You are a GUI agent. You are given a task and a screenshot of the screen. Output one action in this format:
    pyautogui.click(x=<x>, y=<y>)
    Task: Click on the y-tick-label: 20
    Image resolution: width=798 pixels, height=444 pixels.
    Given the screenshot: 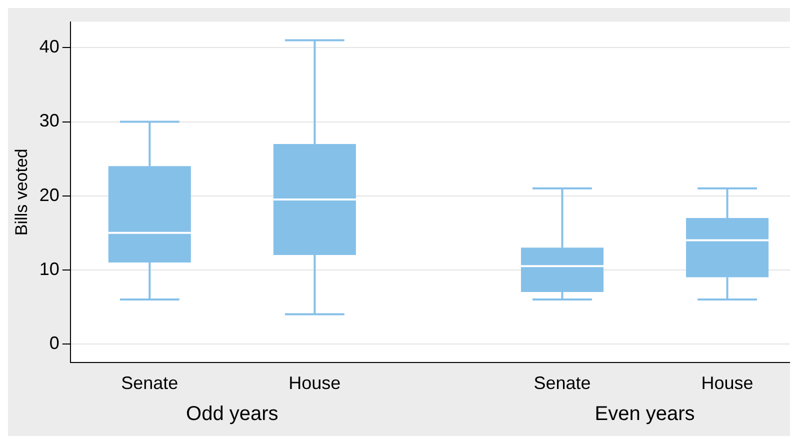 What is the action you would take?
    pyautogui.click(x=49, y=194)
    